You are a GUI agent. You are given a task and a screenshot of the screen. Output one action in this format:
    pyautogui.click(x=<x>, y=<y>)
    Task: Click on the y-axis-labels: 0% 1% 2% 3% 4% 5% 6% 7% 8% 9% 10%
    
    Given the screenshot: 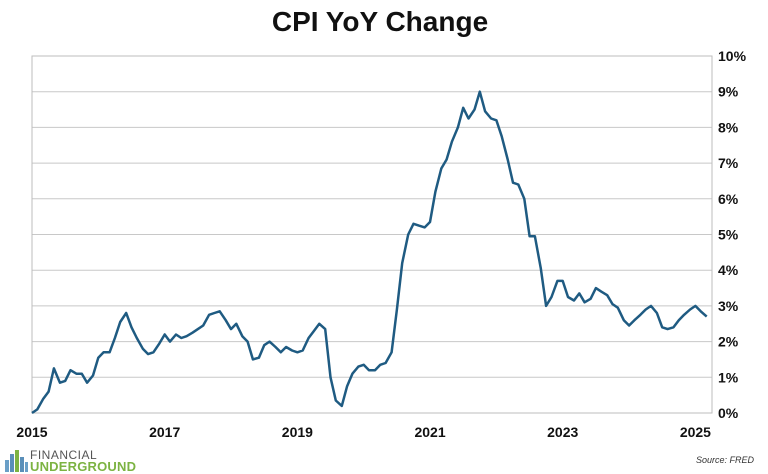 What is the action you would take?
    pyautogui.click(x=732, y=234)
    